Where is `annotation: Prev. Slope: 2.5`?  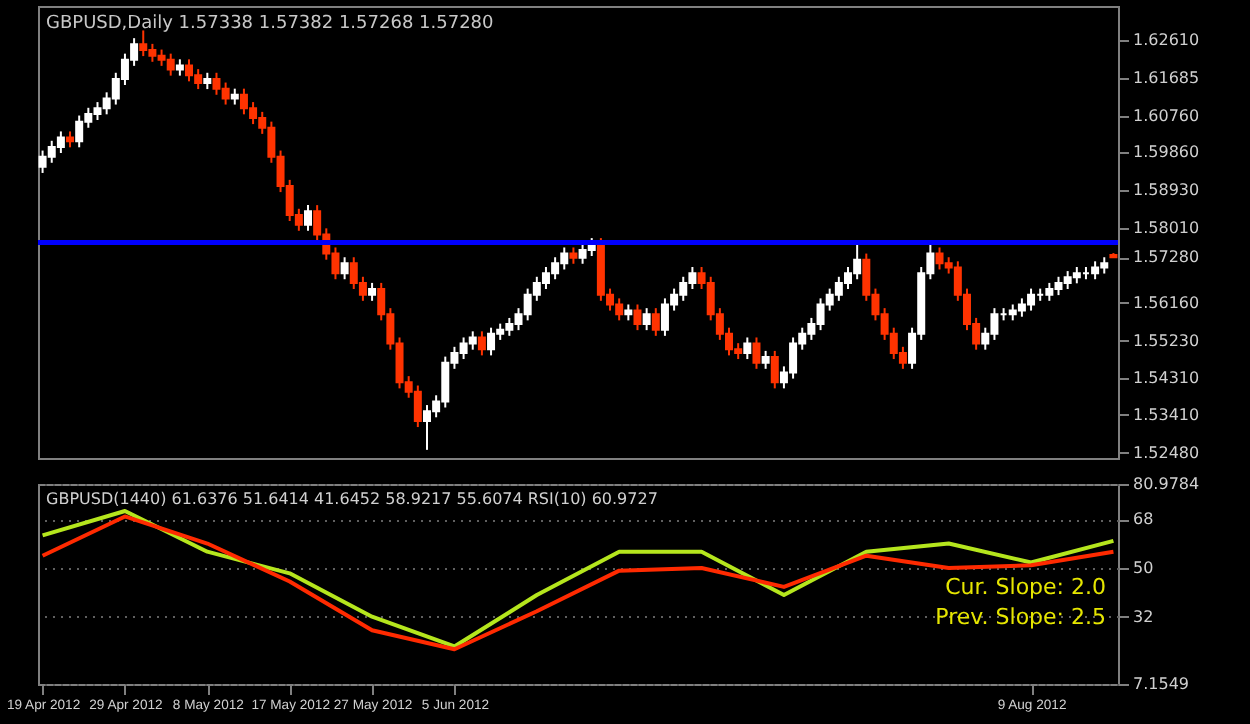 annotation: Prev. Slope: 2.5 is located at coordinates (1020, 617).